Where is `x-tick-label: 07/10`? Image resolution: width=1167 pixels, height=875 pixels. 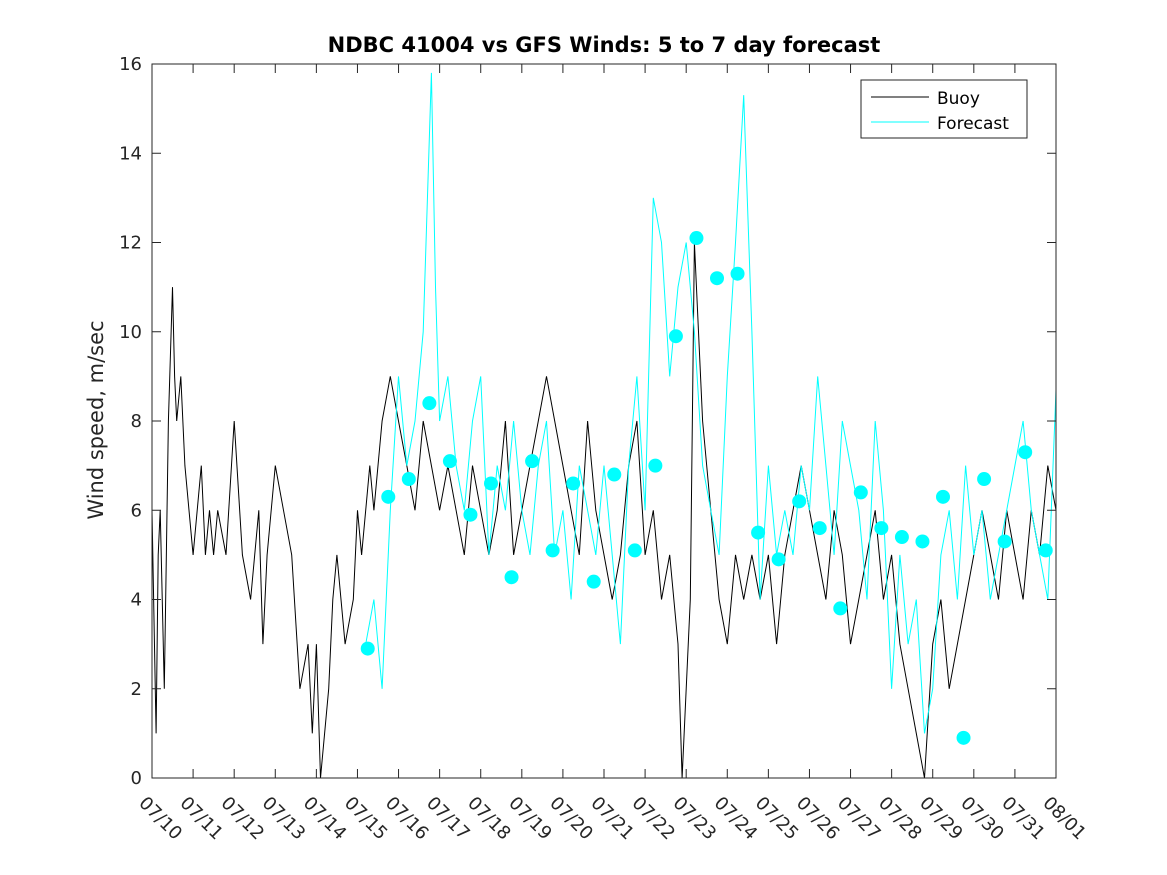
x-tick-label: 07/10 is located at coordinates (160, 819).